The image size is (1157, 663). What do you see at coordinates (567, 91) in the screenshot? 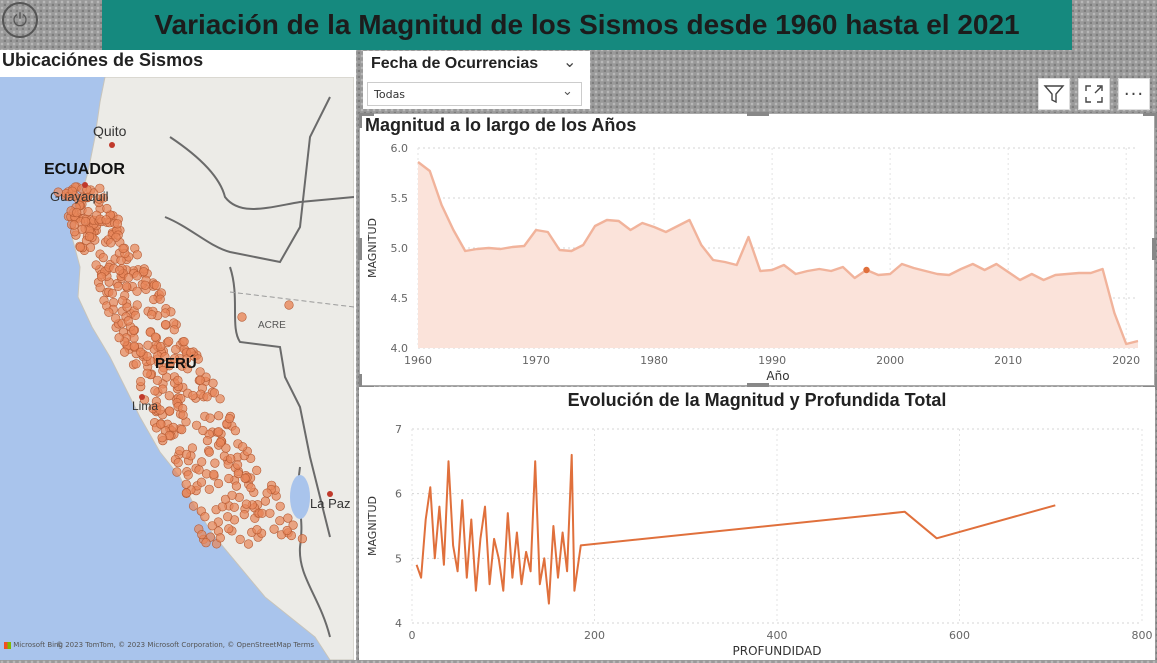
I see `dropdown-chevron-icon: ⌄` at bounding box center [567, 91].